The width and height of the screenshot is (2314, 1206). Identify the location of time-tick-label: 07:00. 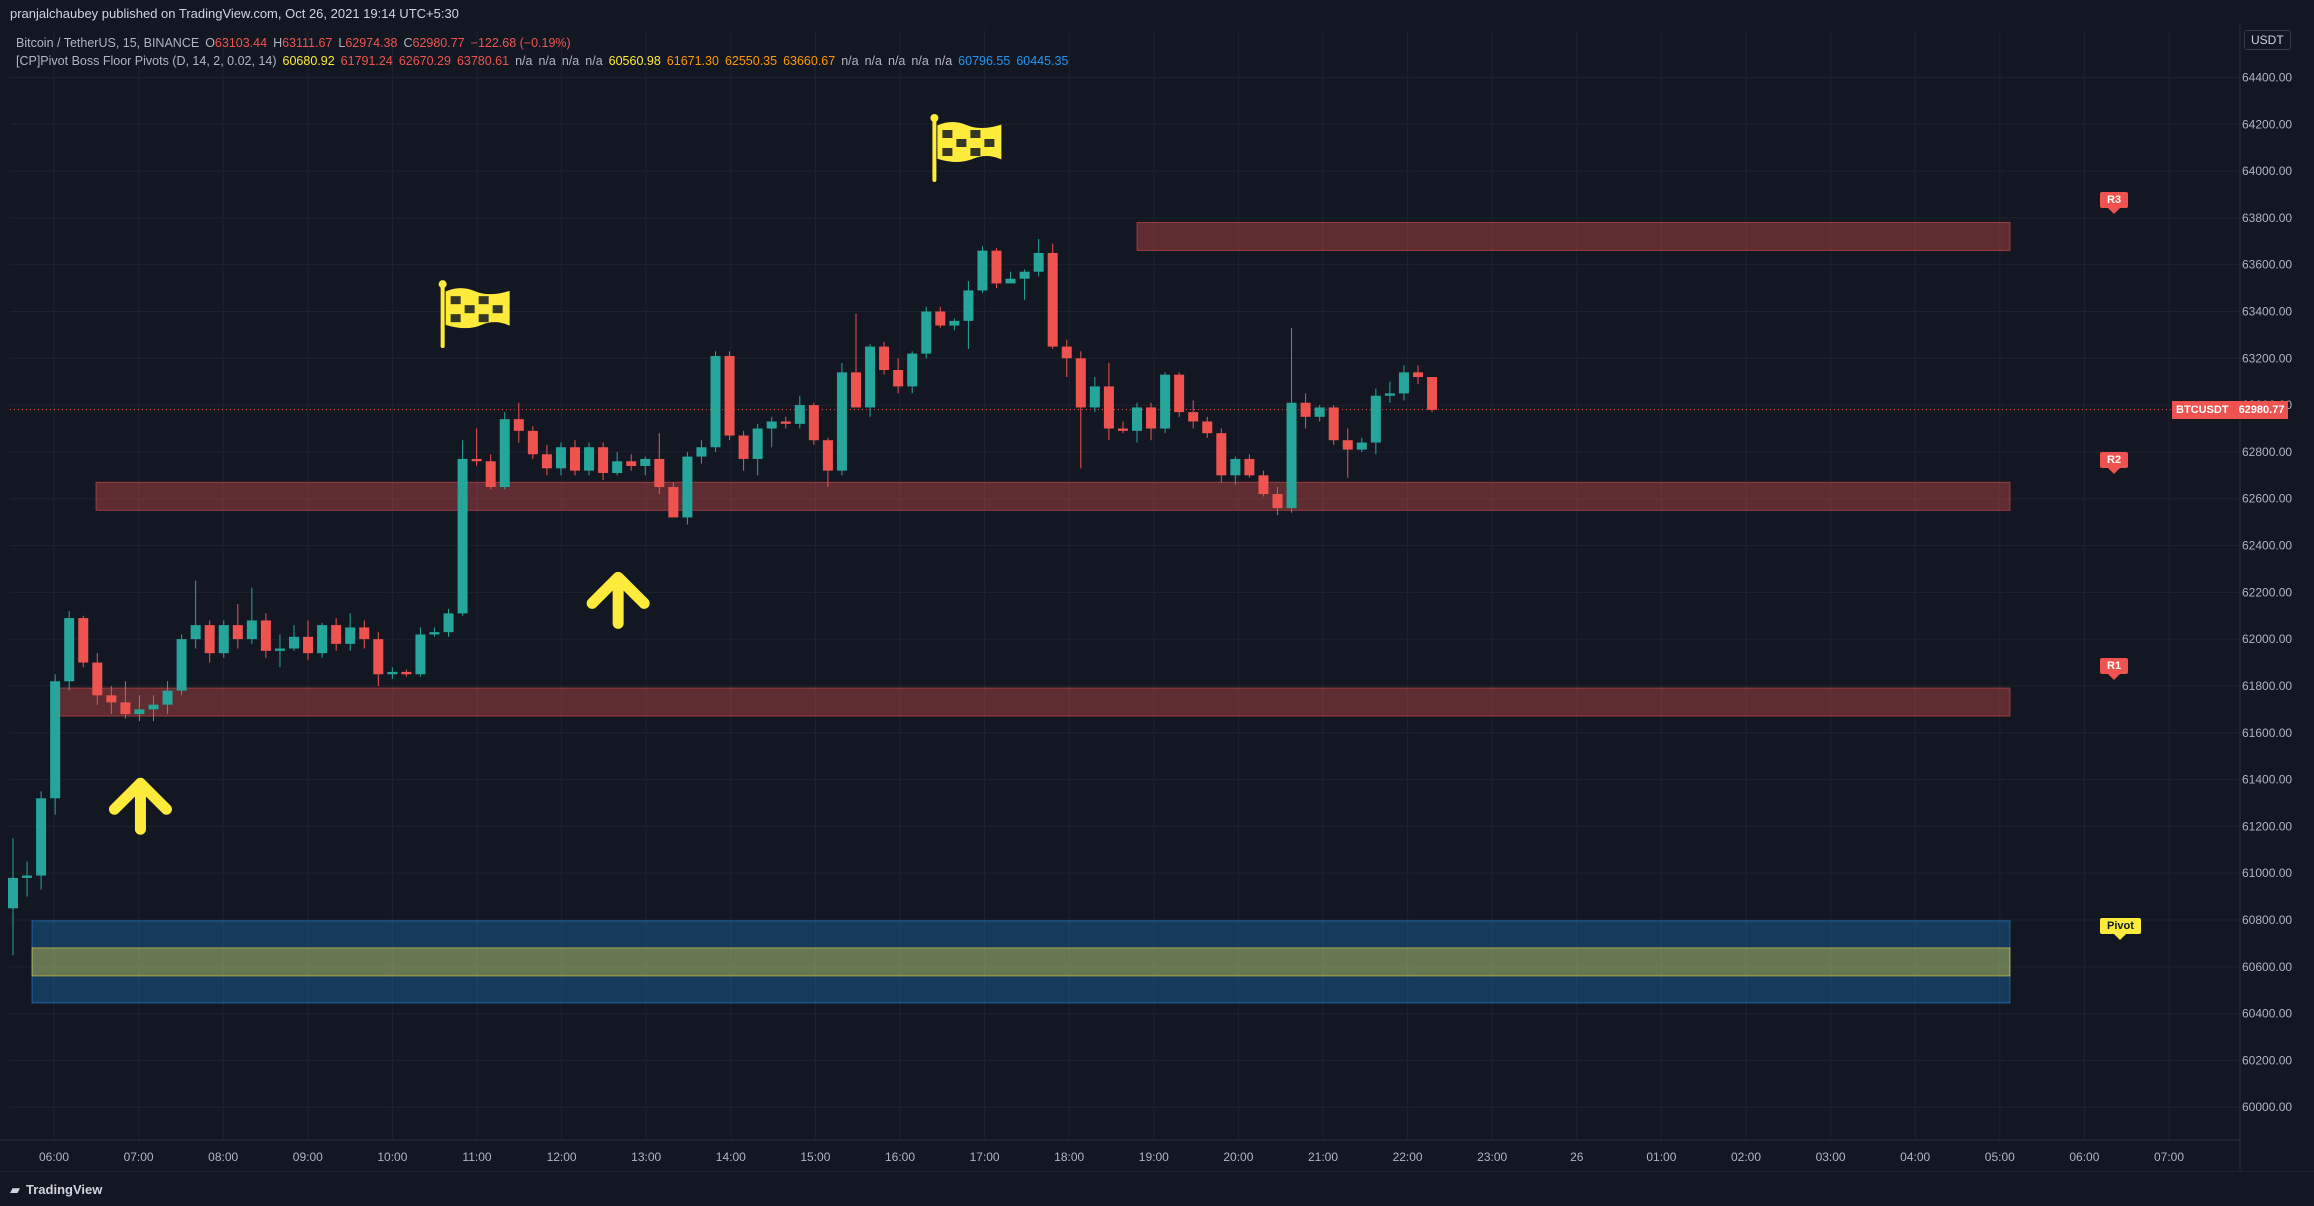
(139, 1157).